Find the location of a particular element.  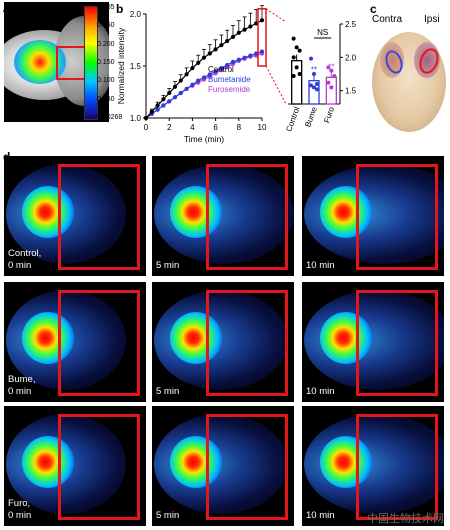

fluorescence-image: 10 min is located at coordinates (373, 216).